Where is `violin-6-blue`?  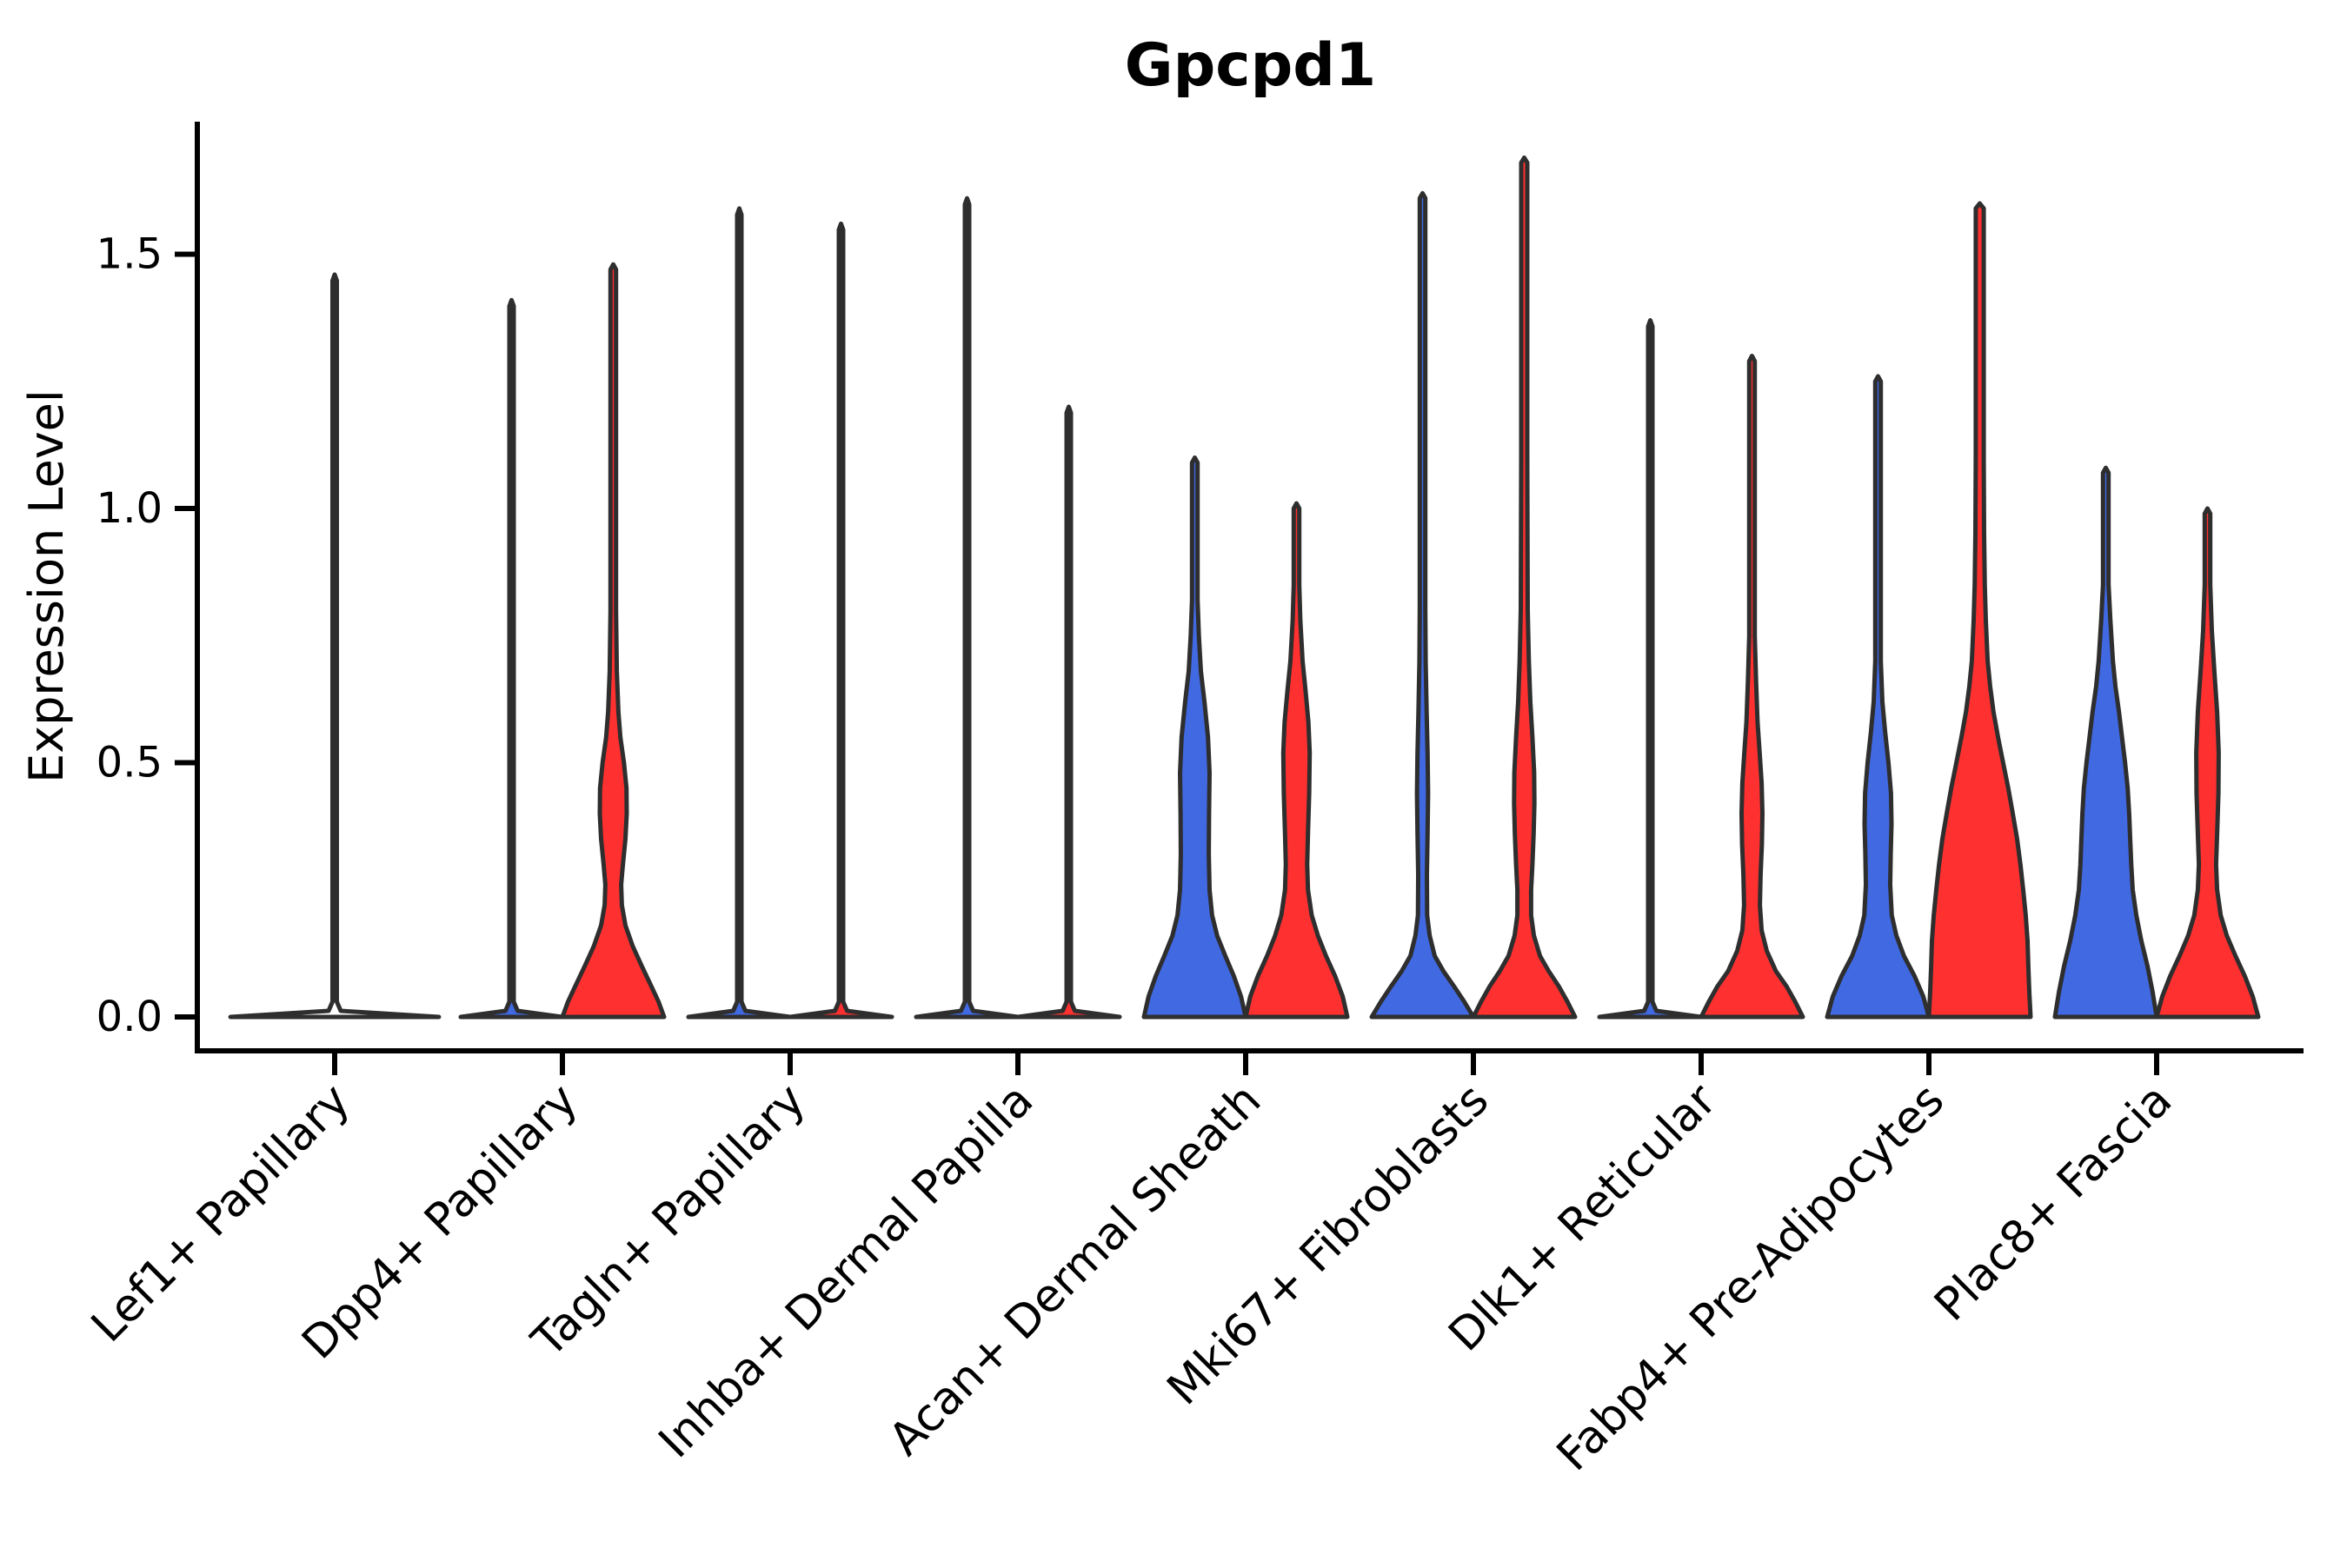 violin-6-blue is located at coordinates (1650, 669).